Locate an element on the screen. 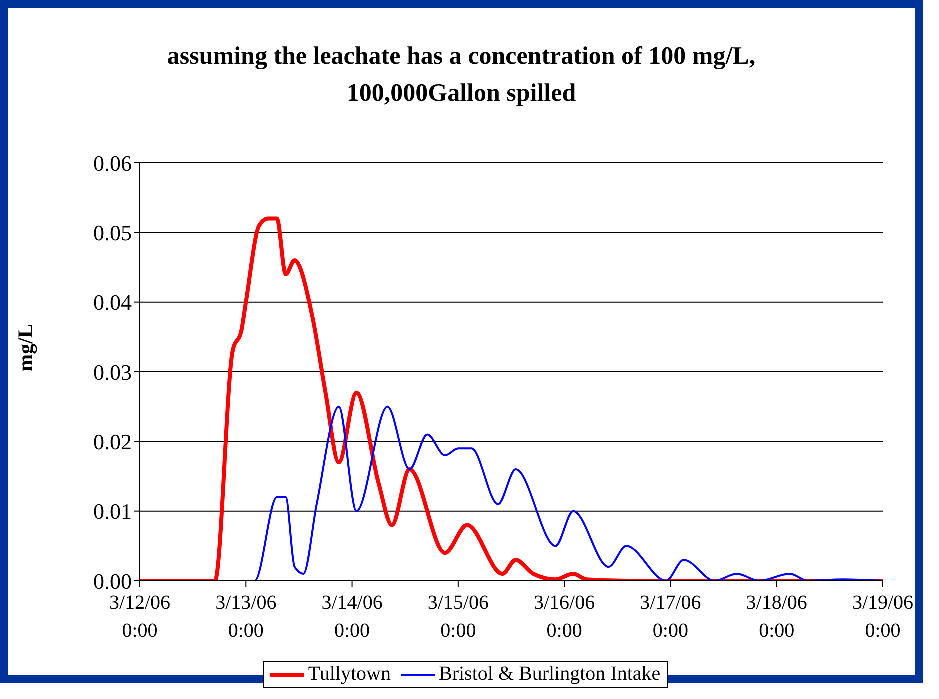  x-tick-label: 3/14/06 0:00 is located at coordinates (352, 617).